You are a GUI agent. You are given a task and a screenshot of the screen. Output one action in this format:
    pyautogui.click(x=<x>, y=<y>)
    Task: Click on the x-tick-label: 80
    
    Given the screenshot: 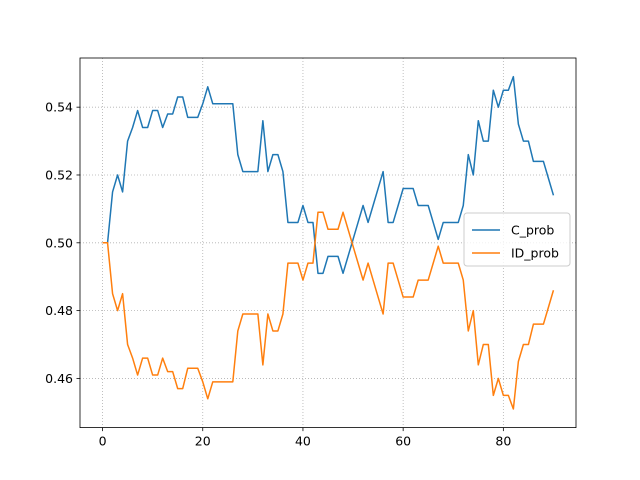 What is the action you would take?
    pyautogui.click(x=503, y=441)
    